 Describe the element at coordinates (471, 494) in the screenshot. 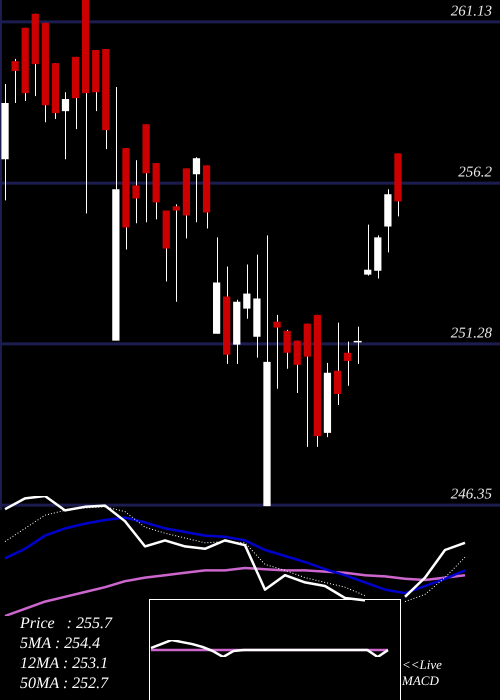

I see `y-tick-label: 246.35` at that location.